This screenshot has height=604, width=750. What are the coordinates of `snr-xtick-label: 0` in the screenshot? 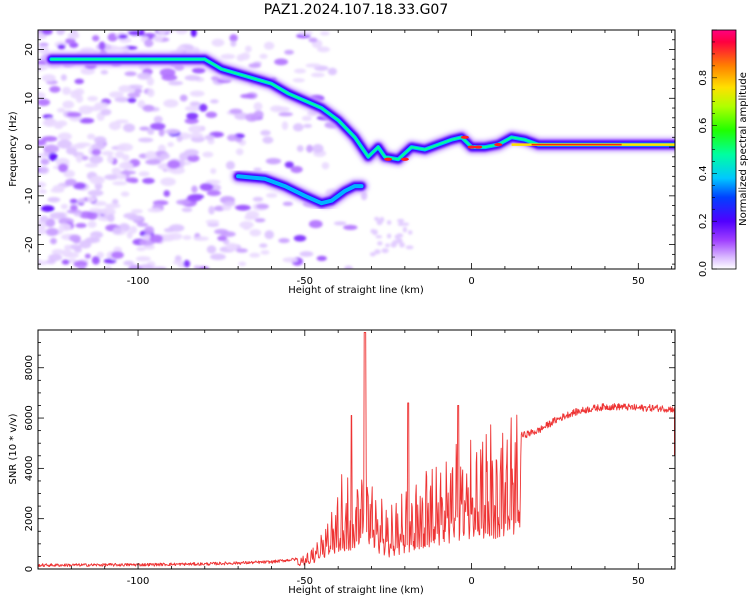 It's located at (471, 581).